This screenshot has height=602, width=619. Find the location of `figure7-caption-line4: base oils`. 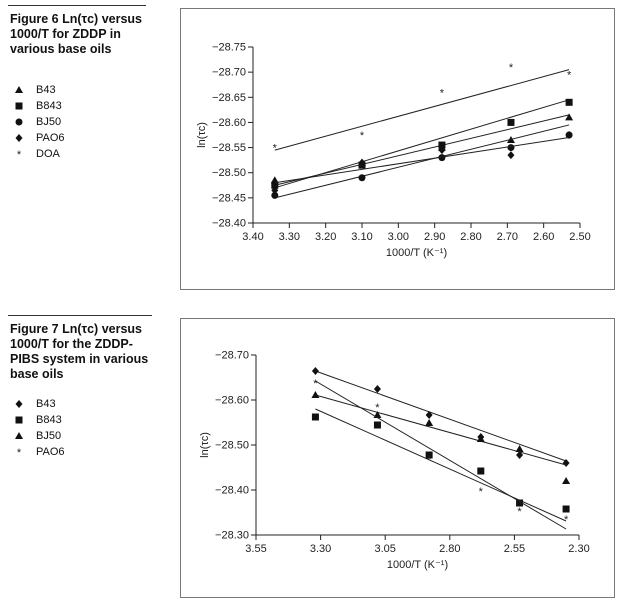

figure7-caption-line4: base oils is located at coordinates (37, 374).